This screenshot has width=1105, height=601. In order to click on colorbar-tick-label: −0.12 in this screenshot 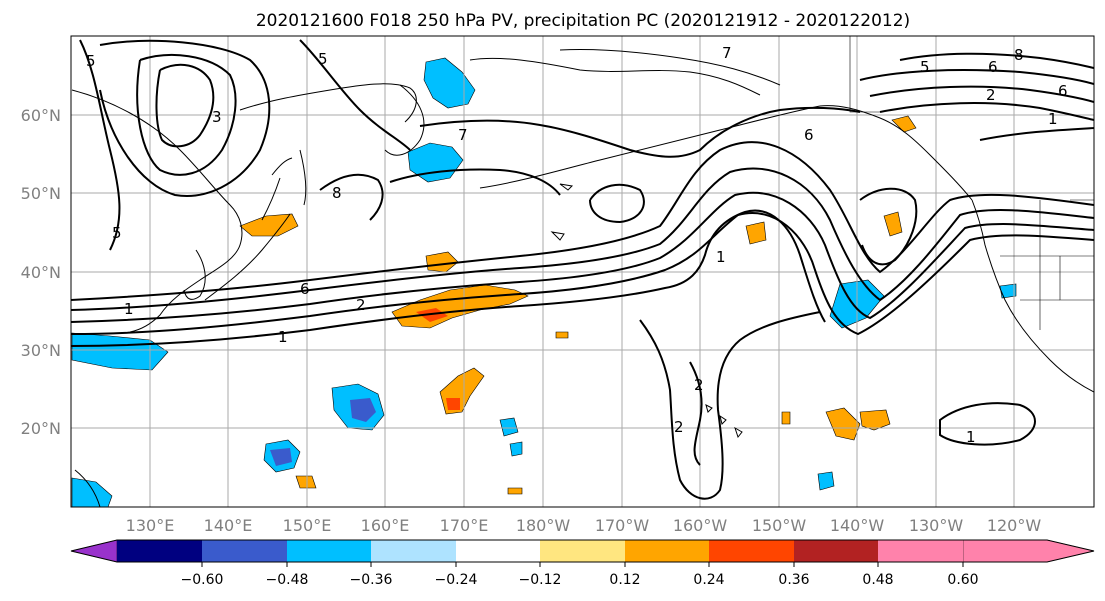, I will do `click(540, 580)`.